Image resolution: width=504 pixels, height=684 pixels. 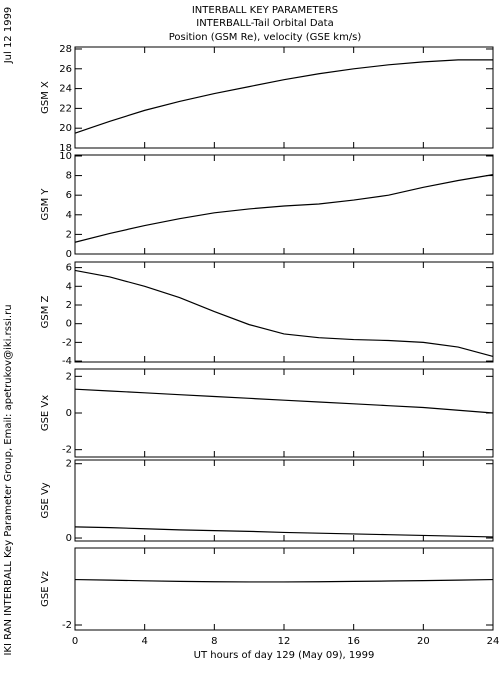 I want to click on x-tick-label: 0, so click(x=75, y=641).